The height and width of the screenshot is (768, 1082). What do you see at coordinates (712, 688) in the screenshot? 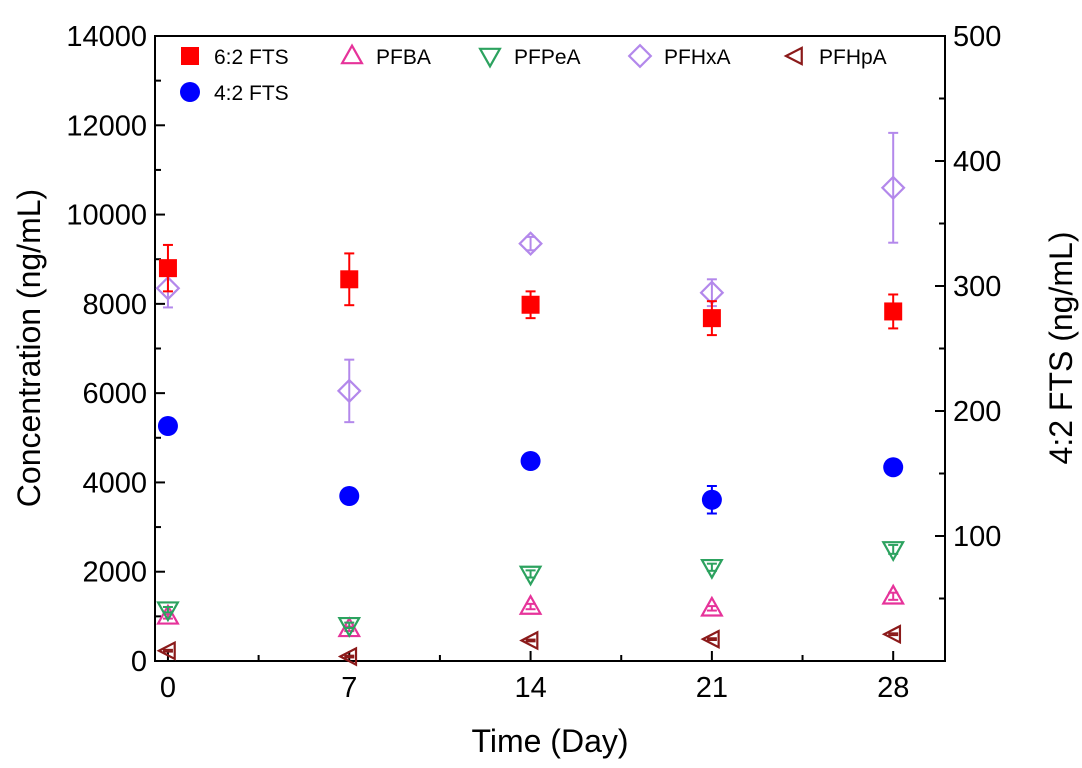
I see `x-tick-label: 21` at bounding box center [712, 688].